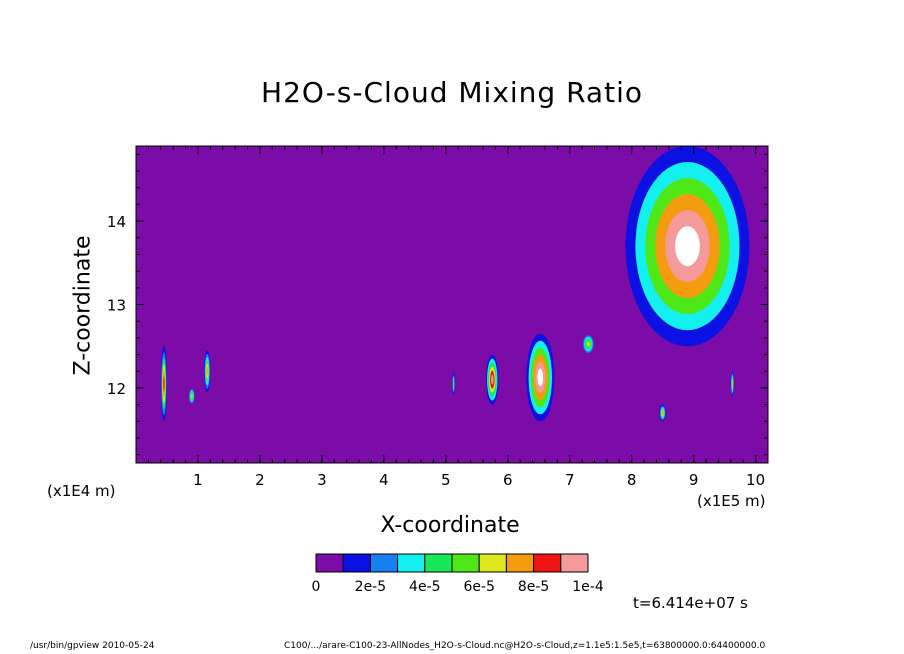 The width and height of the screenshot is (904, 654). I want to click on colorbar-label: 4e-5, so click(424, 587).